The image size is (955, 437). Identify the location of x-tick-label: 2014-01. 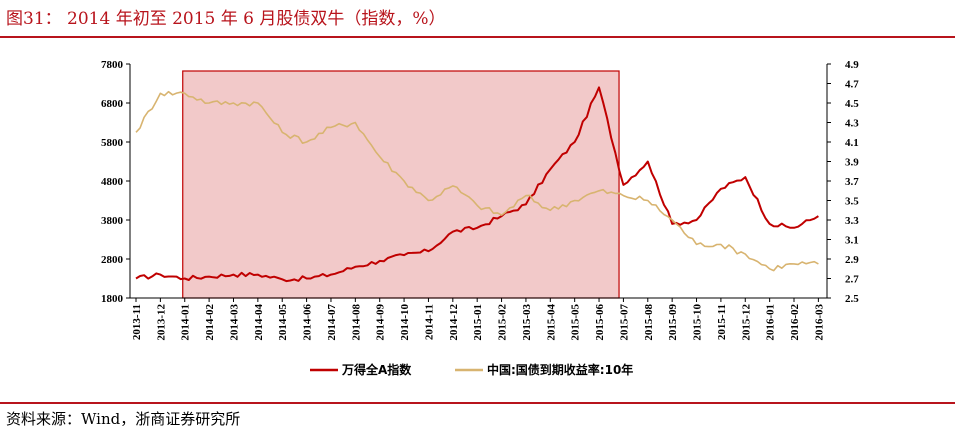
(186, 322).